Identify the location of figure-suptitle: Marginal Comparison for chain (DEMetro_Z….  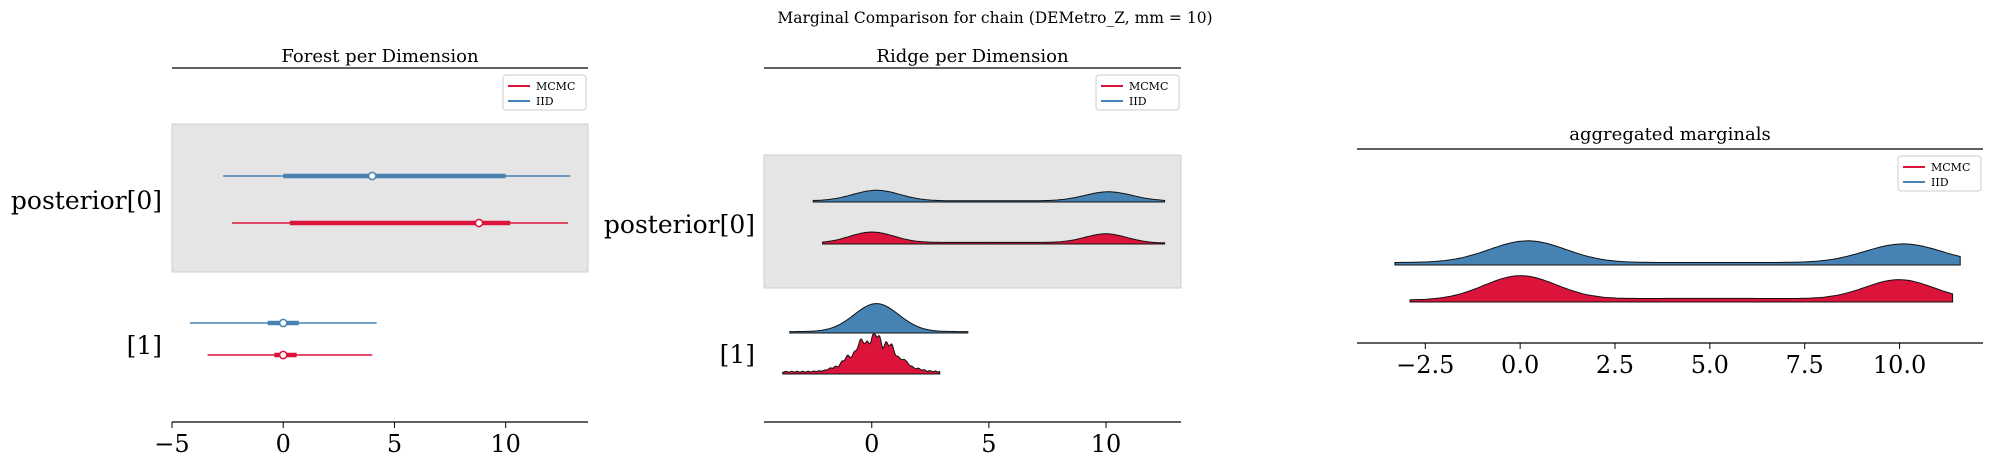
(994, 18).